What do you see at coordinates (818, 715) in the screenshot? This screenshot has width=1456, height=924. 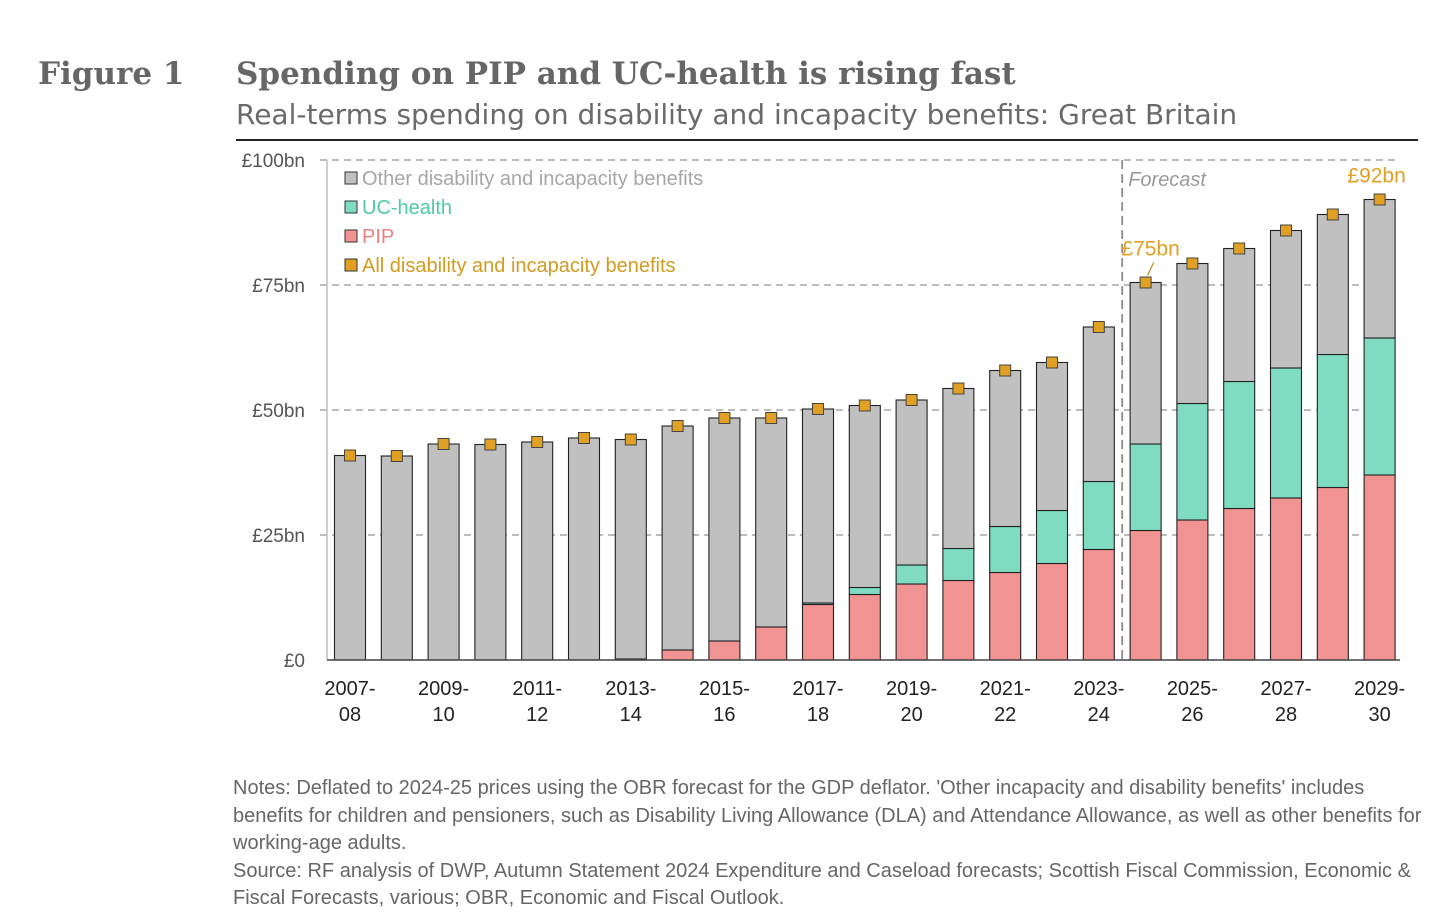 I see `x-tick-label: 18` at bounding box center [818, 715].